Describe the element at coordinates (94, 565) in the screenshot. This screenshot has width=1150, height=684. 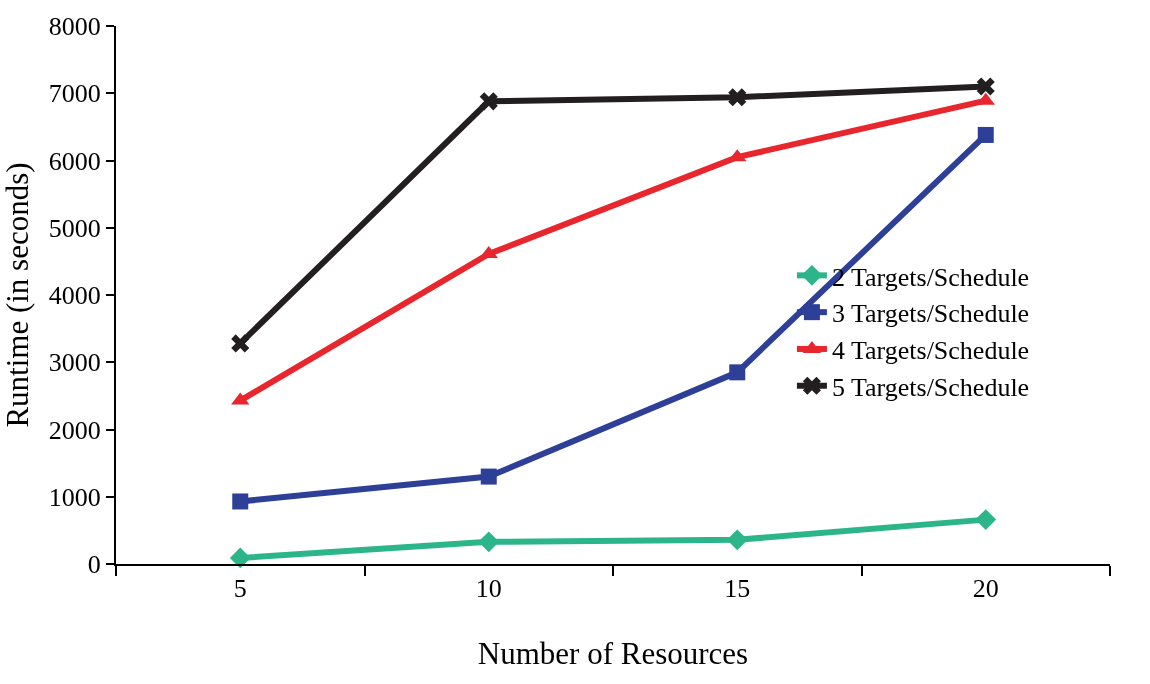
I see `y-tick-label: 0` at that location.